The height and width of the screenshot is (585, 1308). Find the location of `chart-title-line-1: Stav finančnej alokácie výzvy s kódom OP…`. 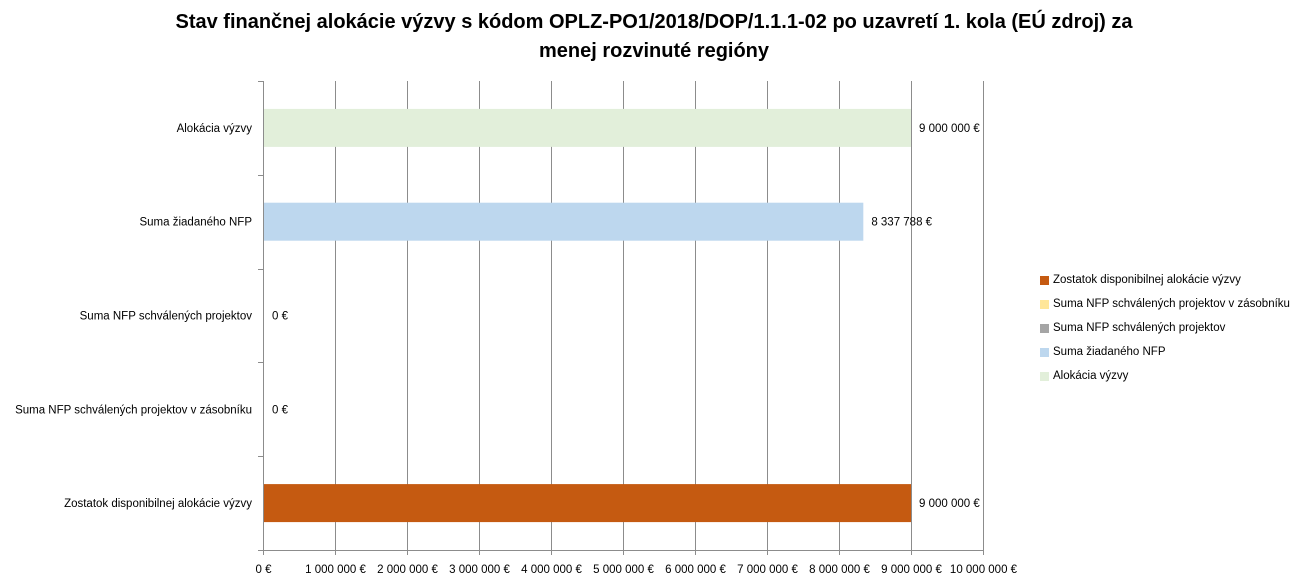

chart-title-line-1: Stav finančnej alokácie výzvy s kódom OP… is located at coordinates (654, 22).